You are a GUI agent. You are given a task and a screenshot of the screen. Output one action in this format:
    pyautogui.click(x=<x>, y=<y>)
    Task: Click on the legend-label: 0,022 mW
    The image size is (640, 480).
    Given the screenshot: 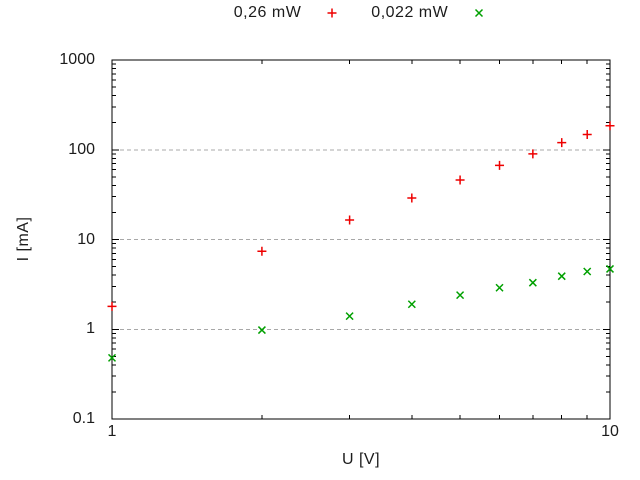 What is the action you would take?
    pyautogui.click(x=410, y=12)
    